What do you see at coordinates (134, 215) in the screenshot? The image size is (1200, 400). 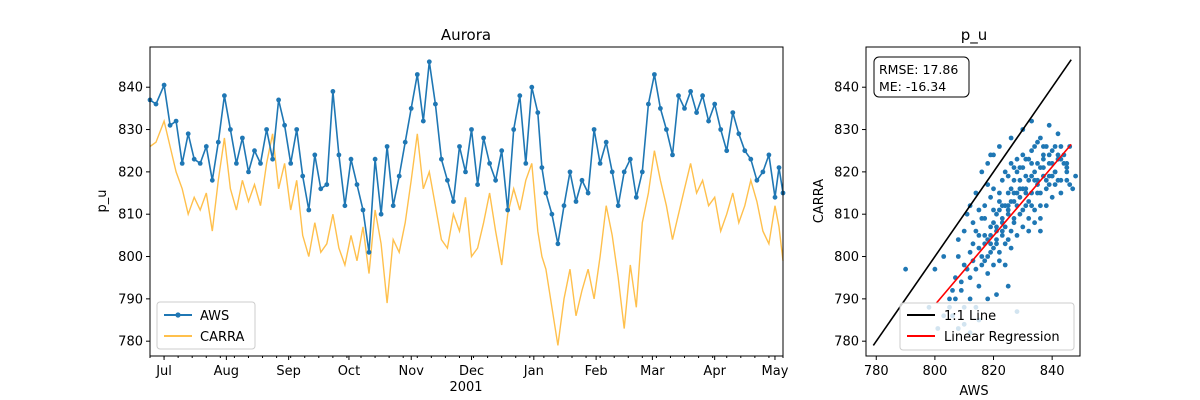 I see `timeseries-y-ticks: 780 790 800 810 820 830 840` at bounding box center [134, 215].